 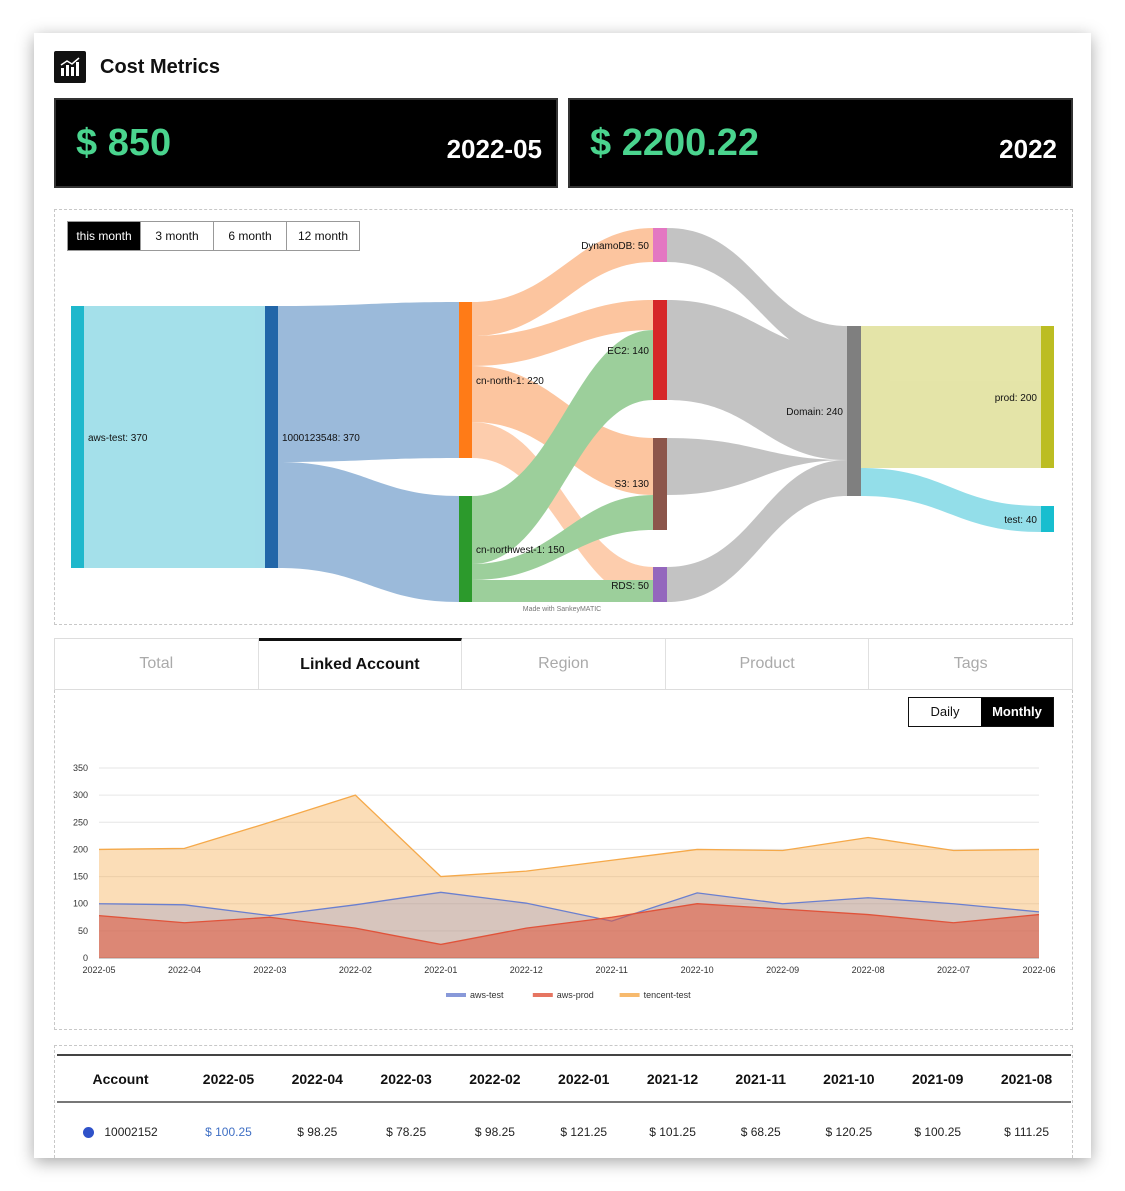 What do you see at coordinates (80, 877) in the screenshot?
I see `y-tick-label: 150` at bounding box center [80, 877].